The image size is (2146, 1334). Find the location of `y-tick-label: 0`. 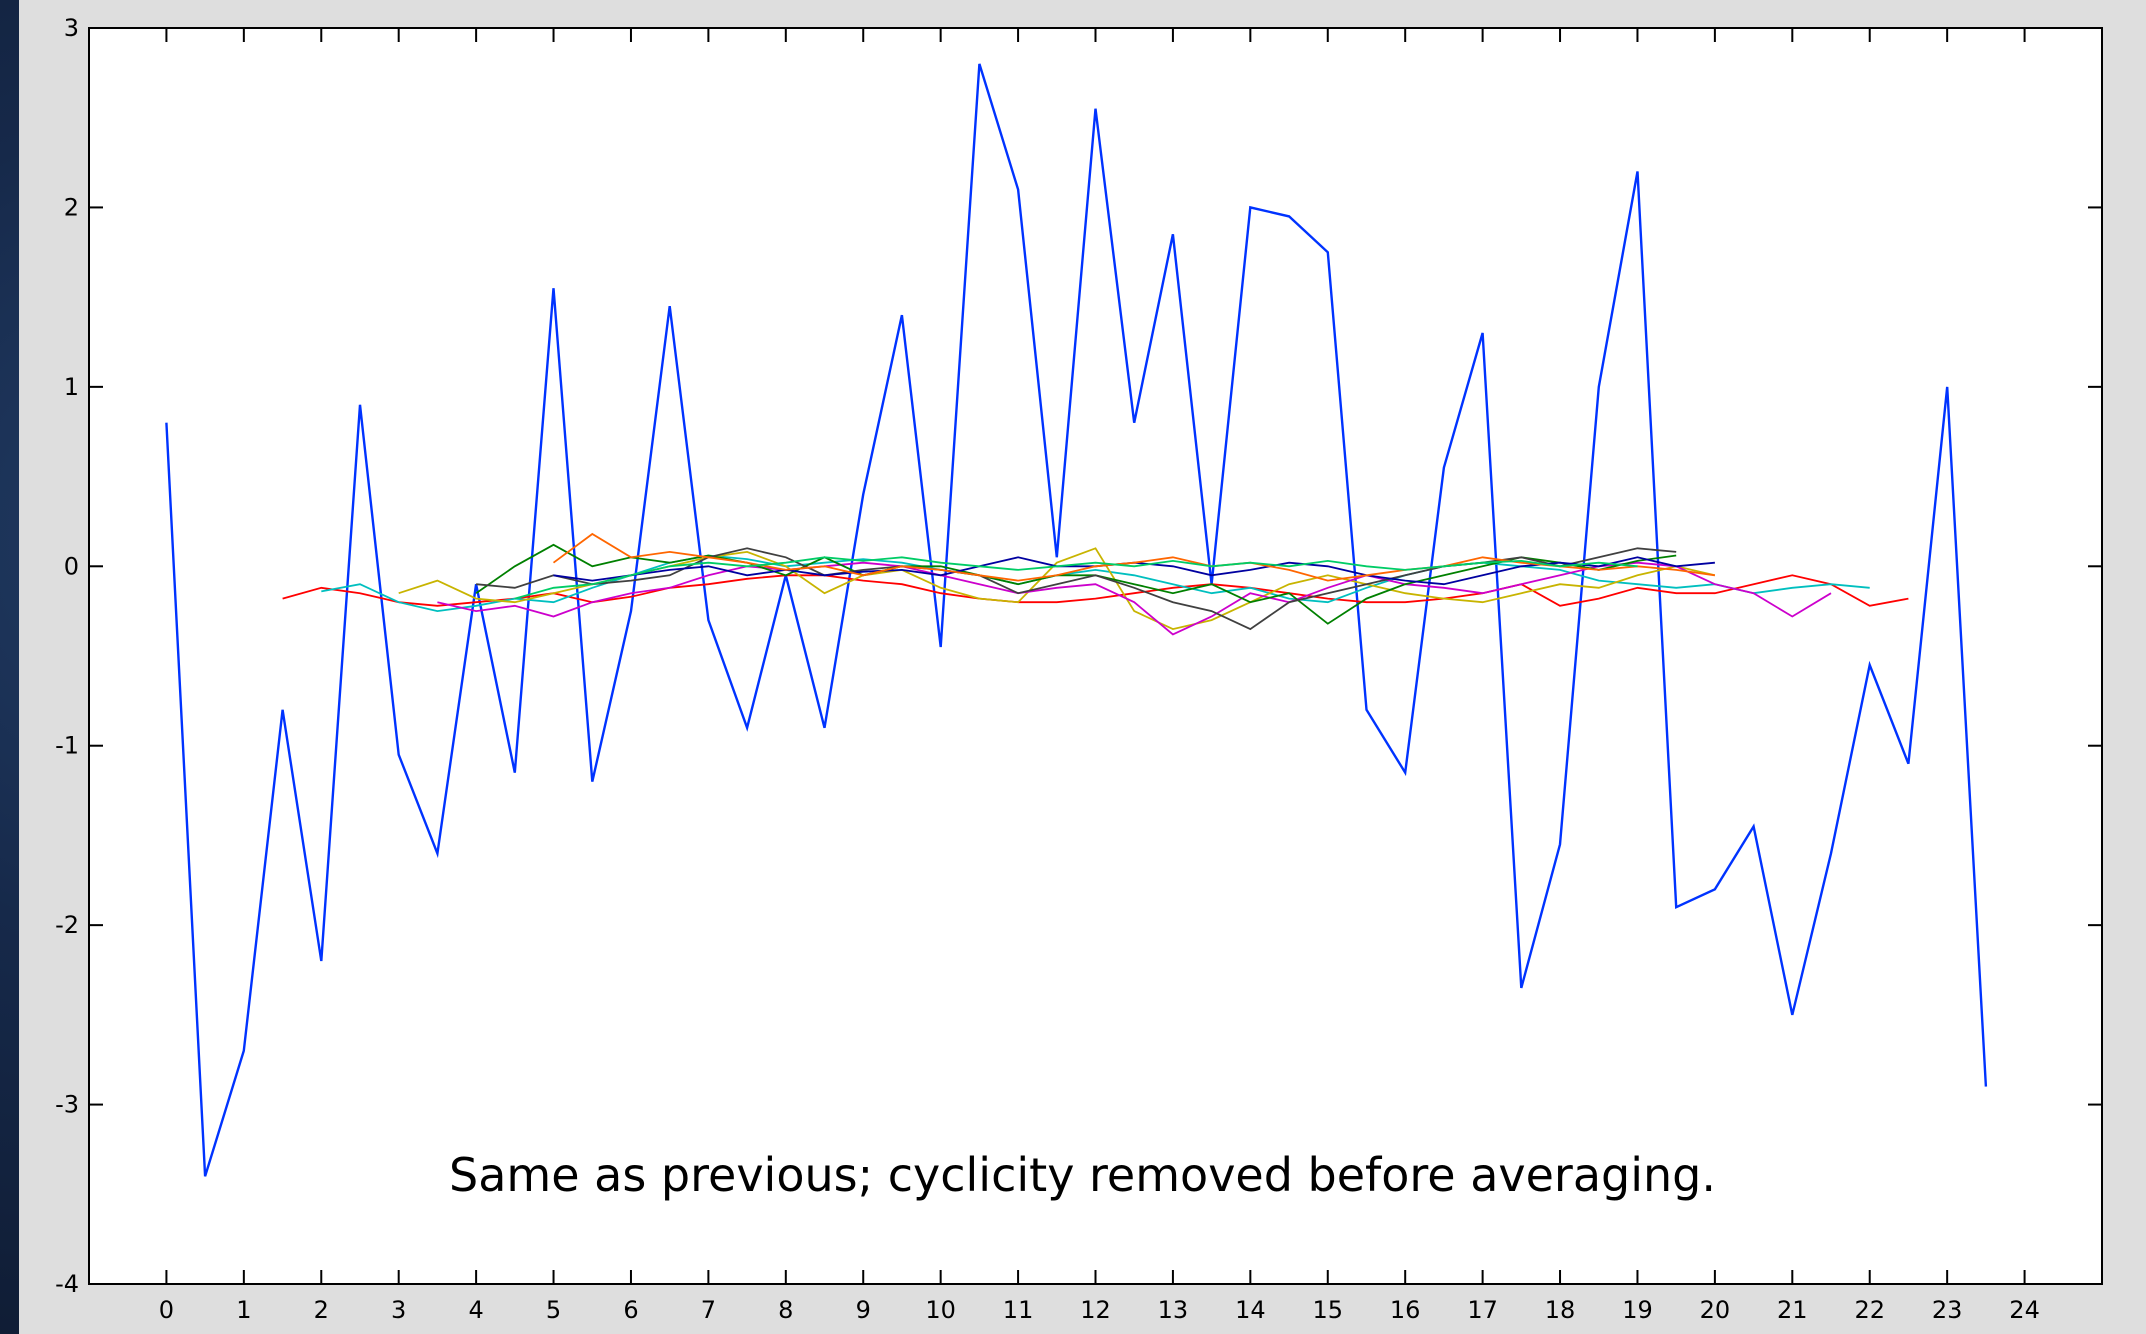

y-tick-label: 0 is located at coordinates (71, 566).